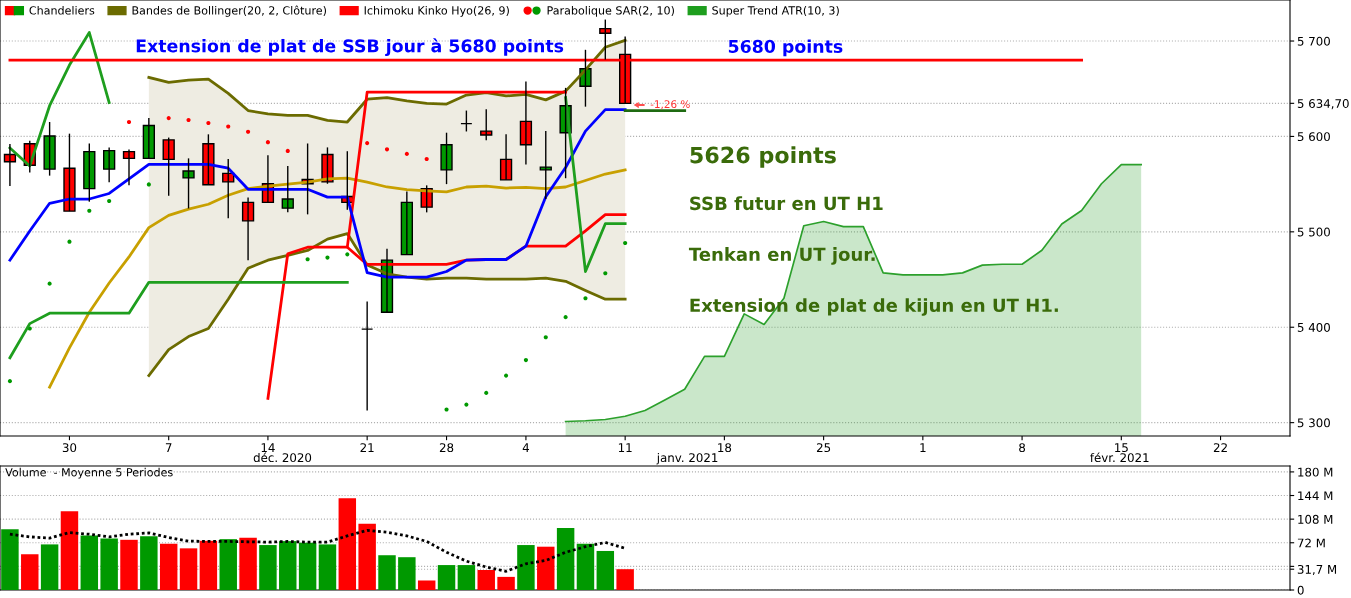 This screenshot has width=1351, height=598. What do you see at coordinates (687, 458) in the screenshot?
I see `text: janv. 2021` at bounding box center [687, 458].